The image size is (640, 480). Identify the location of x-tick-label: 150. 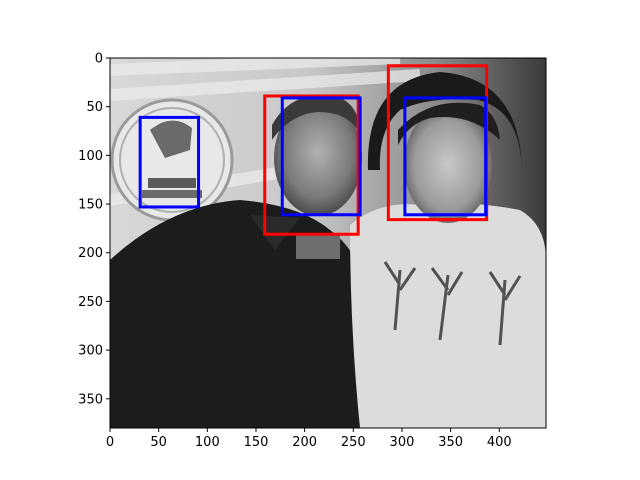
(256, 442).